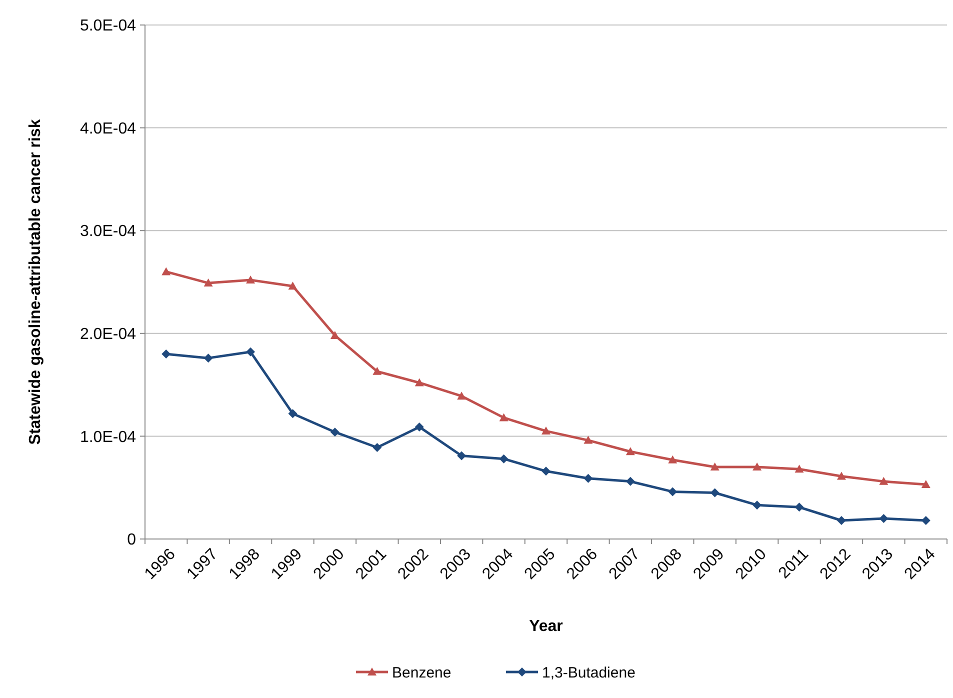 Image resolution: width=953 pixels, height=698 pixels. I want to click on y-tick-label: 4.0E-04, so click(108, 129).